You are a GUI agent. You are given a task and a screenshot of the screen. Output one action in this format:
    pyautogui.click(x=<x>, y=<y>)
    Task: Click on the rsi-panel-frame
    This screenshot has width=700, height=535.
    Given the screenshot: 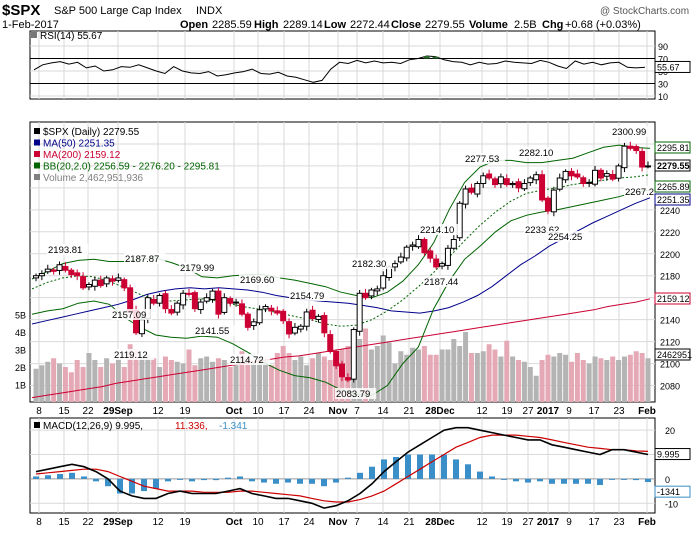 What is the action you would take?
    pyautogui.click(x=342, y=65)
    